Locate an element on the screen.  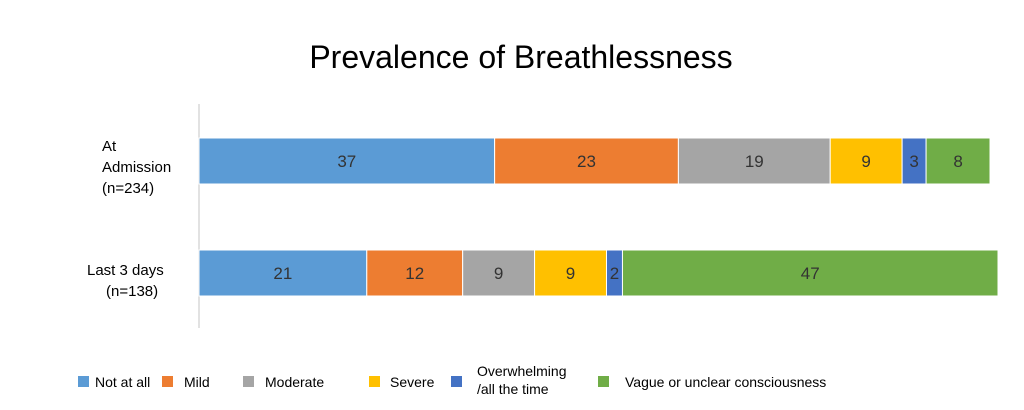
legend-label: Mild is located at coordinates (197, 382).